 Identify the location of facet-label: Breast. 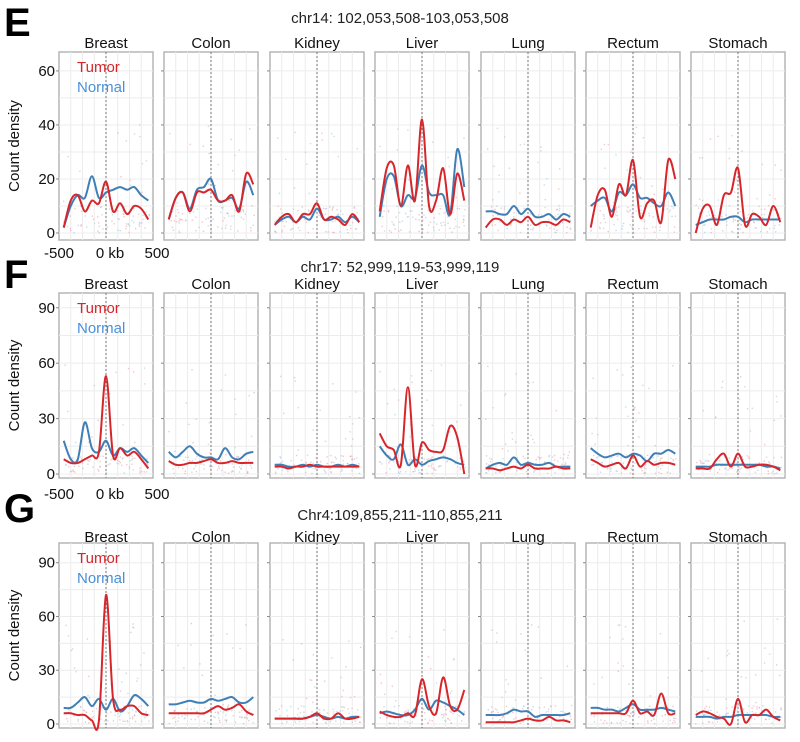
(106, 43).